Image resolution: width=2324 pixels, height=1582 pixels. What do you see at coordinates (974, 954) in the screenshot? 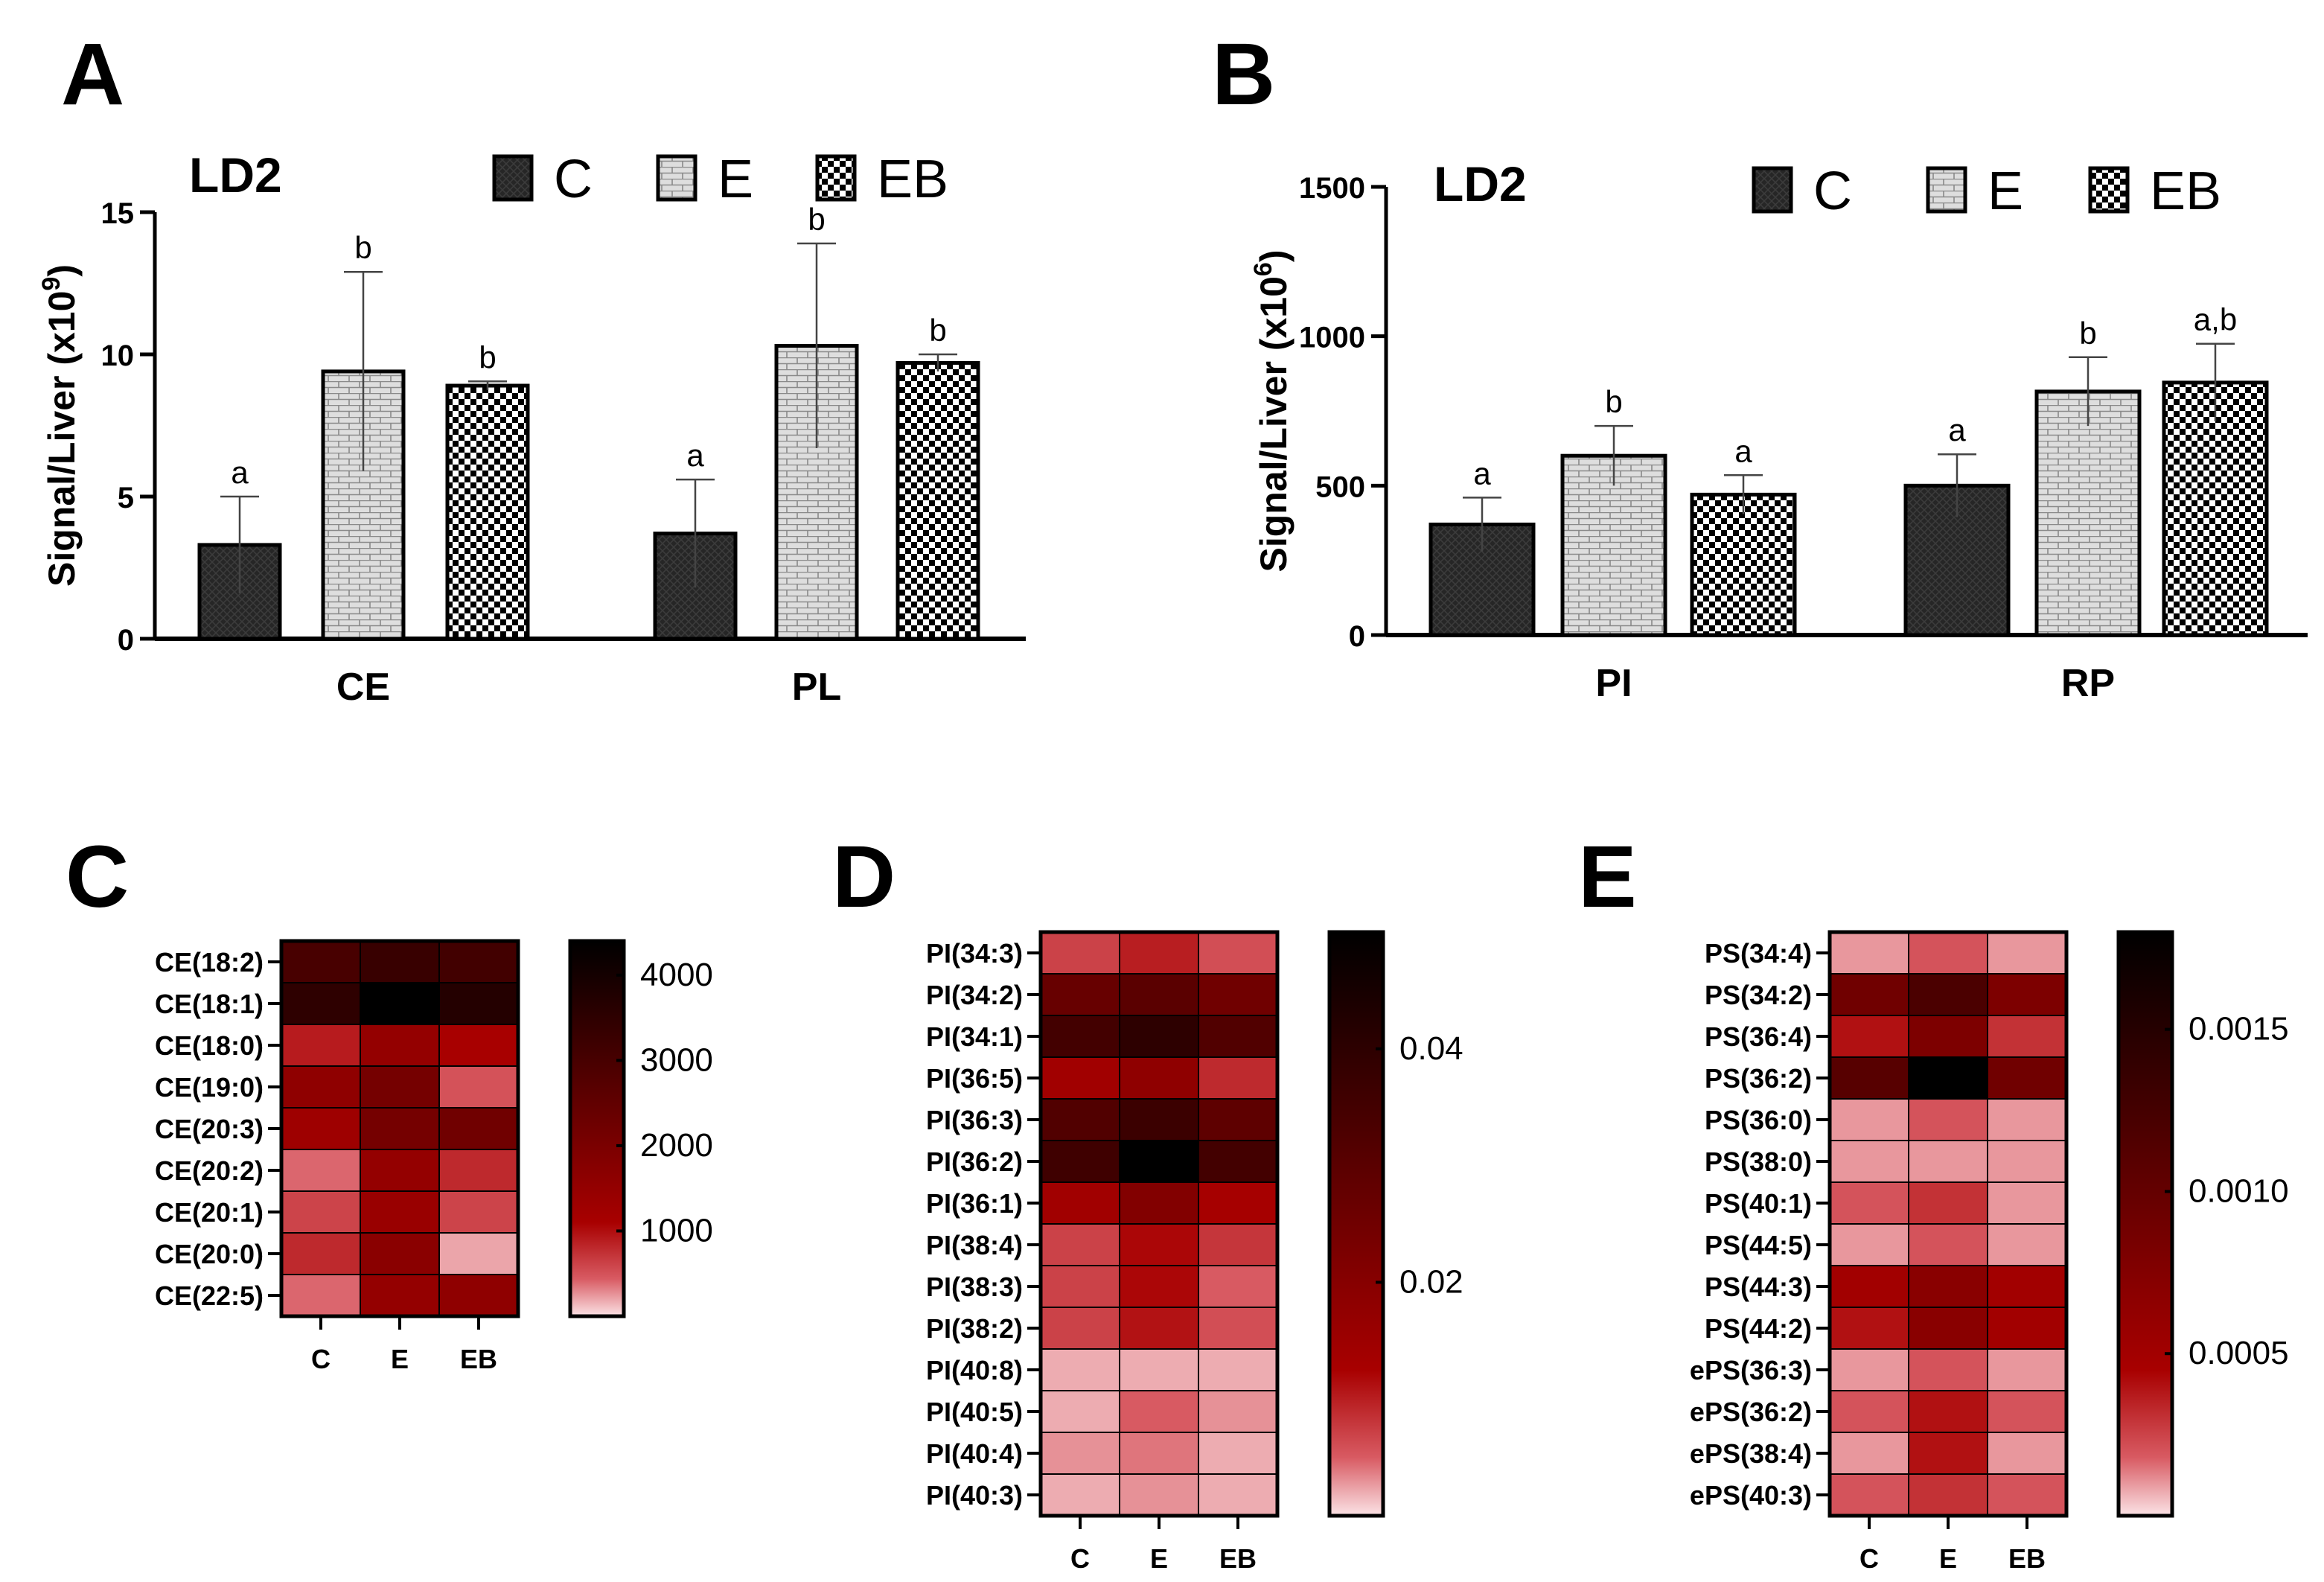
I see `row-label: PI(34:3)` at bounding box center [974, 954].